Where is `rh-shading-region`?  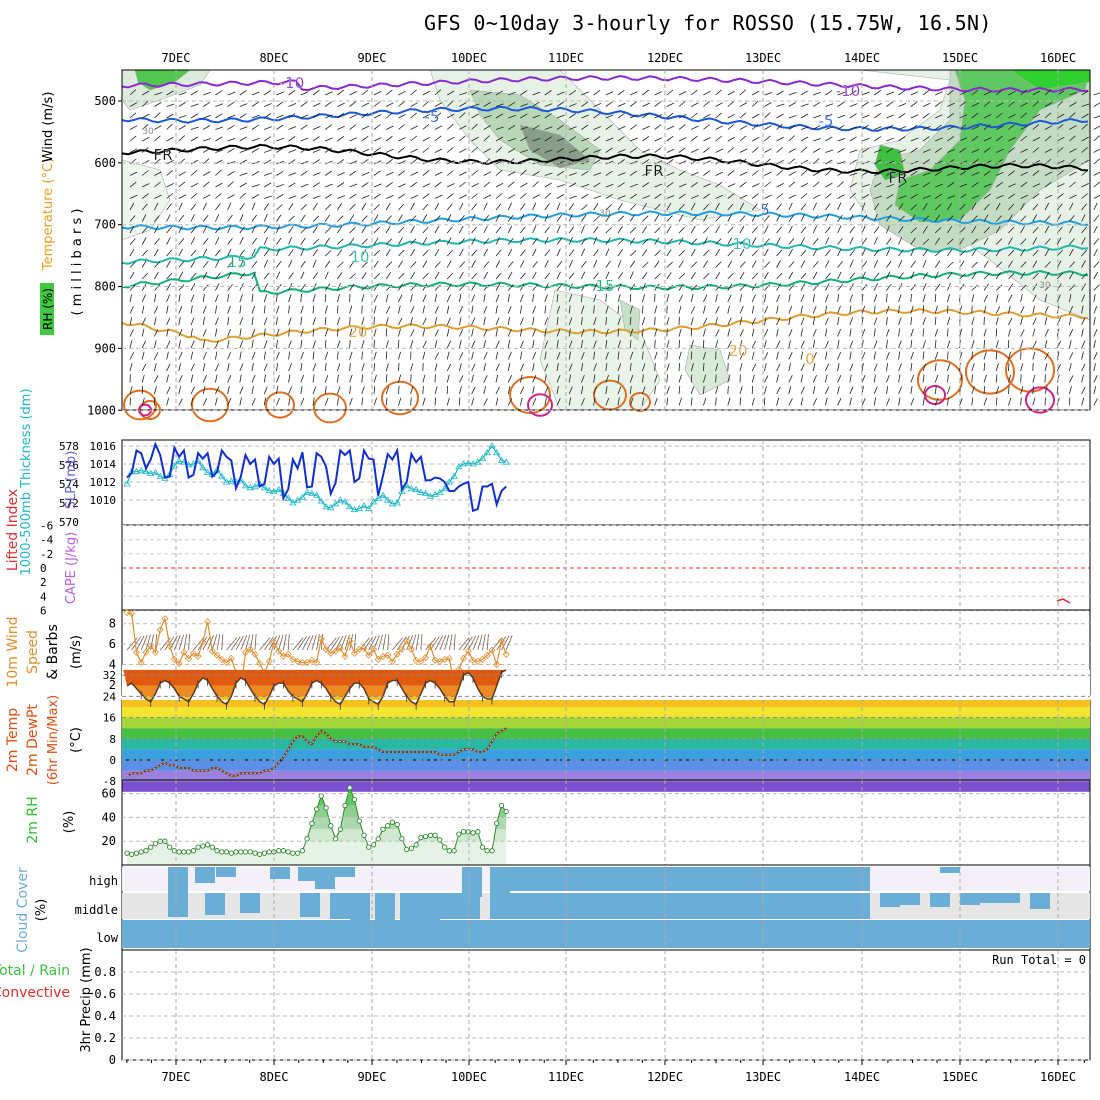
rh-shading-region is located at coordinates (707, 370).